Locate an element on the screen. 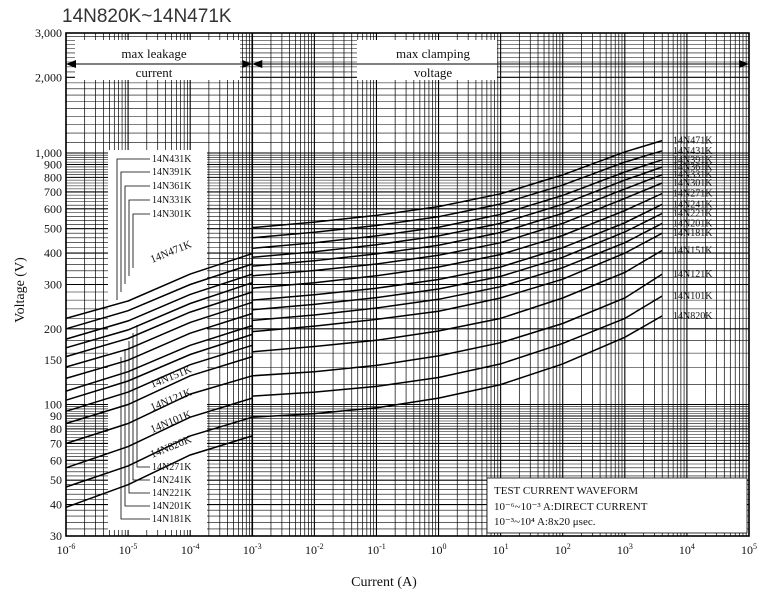 This screenshot has height=595, width=767. y-tick-label: 800 is located at coordinates (53, 177).